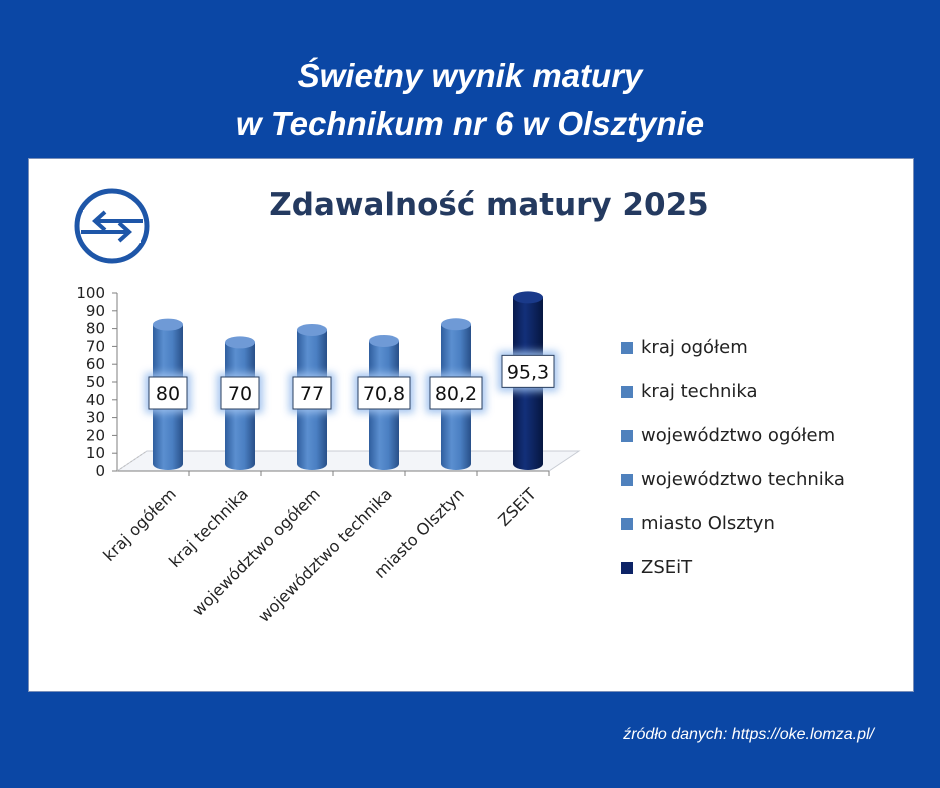 This screenshot has width=940, height=788. Describe the element at coordinates (743, 479) in the screenshot. I see `legend-label: województwo technika` at that location.